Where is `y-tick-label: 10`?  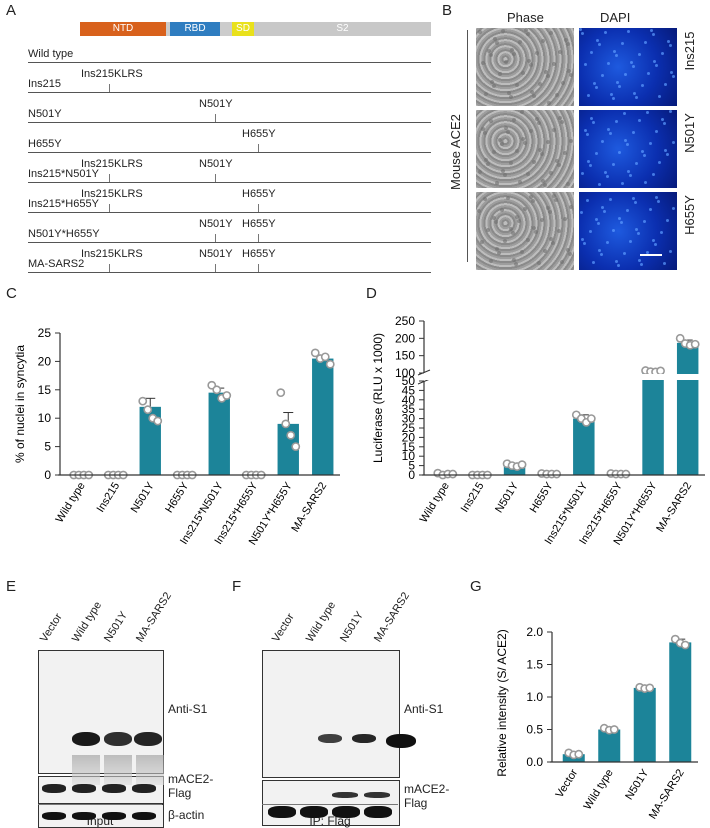 y-tick-label: 10 is located at coordinates (45, 418).